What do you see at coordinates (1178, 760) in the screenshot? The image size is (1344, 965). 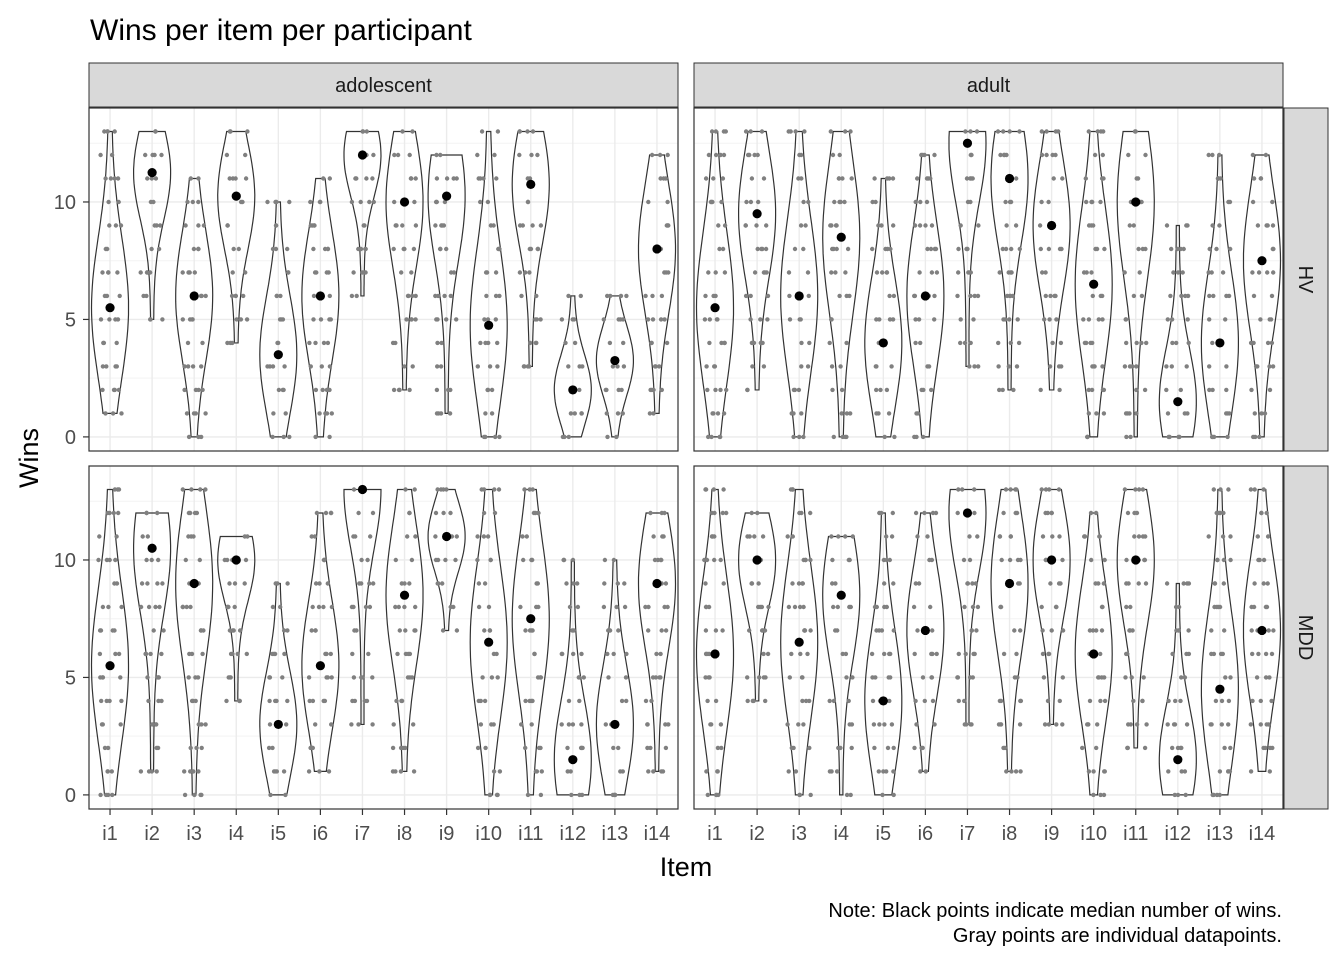 I see `median-point-i12` at bounding box center [1178, 760].